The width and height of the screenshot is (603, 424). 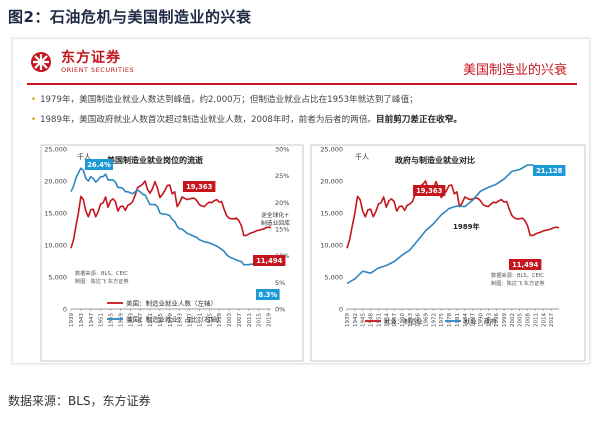 I want to click on legend-label: 就业：政府, so click(x=480, y=321).